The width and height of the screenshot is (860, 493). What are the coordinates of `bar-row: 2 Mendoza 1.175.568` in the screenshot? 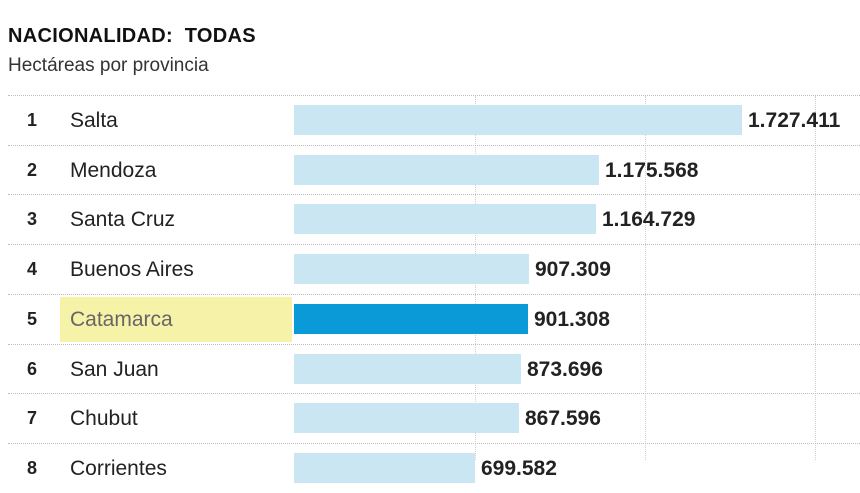 It's located at (434, 169).